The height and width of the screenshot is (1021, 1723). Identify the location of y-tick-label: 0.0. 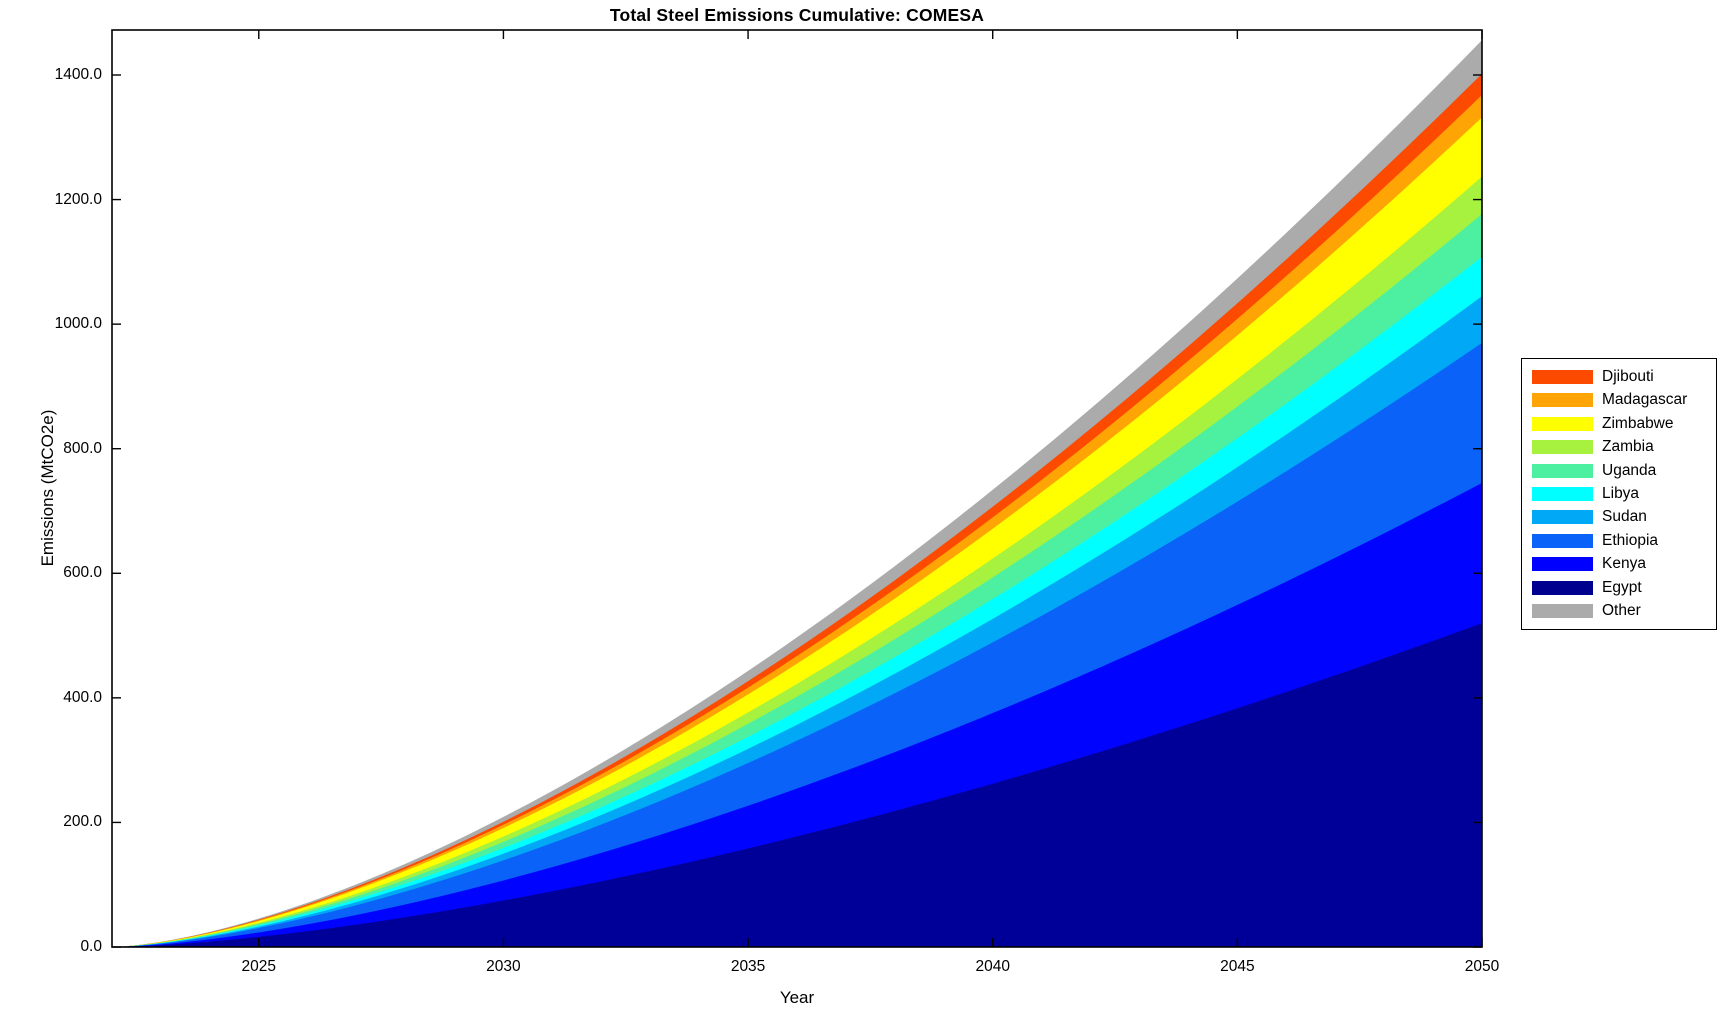
(91, 946).